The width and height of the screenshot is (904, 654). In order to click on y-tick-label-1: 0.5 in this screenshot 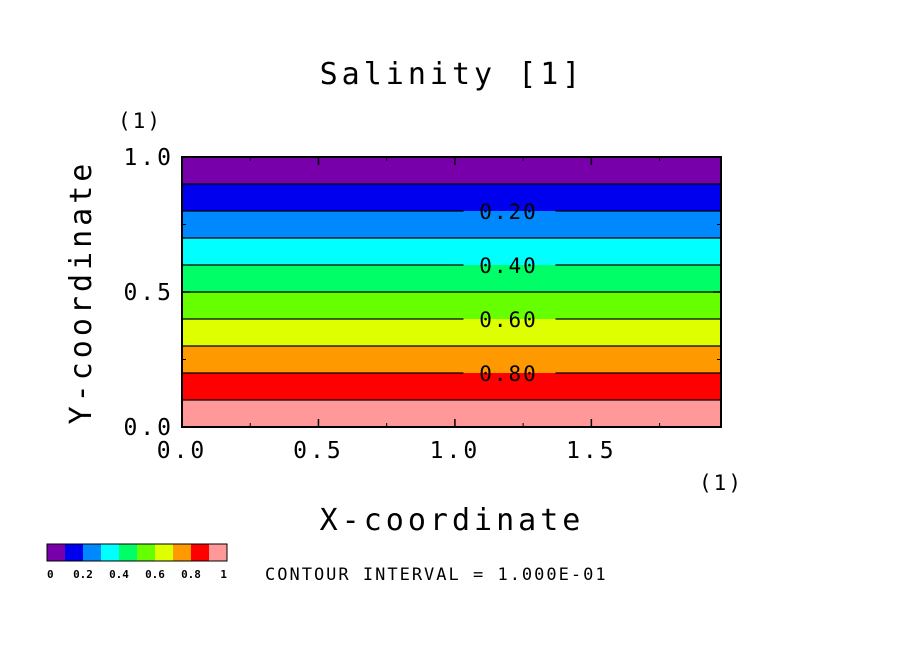, I will do `click(148, 293)`.